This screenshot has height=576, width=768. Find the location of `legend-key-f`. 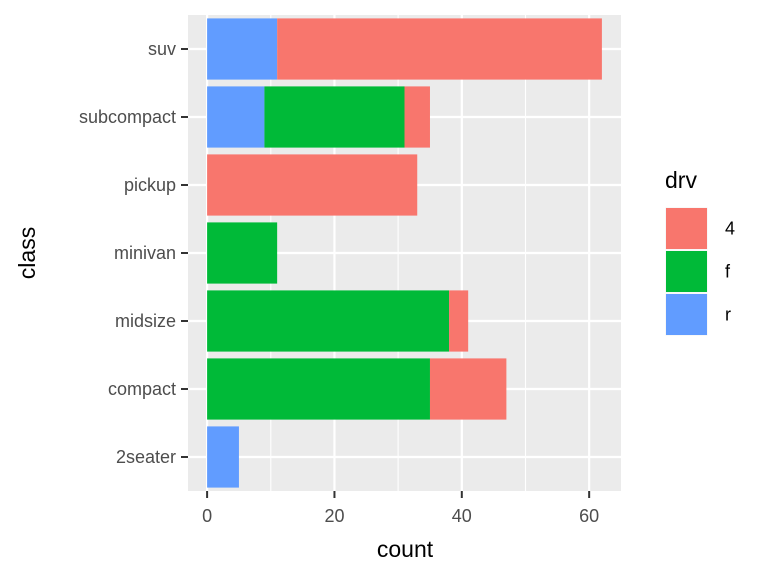

legend-key-f is located at coordinates (686, 271).